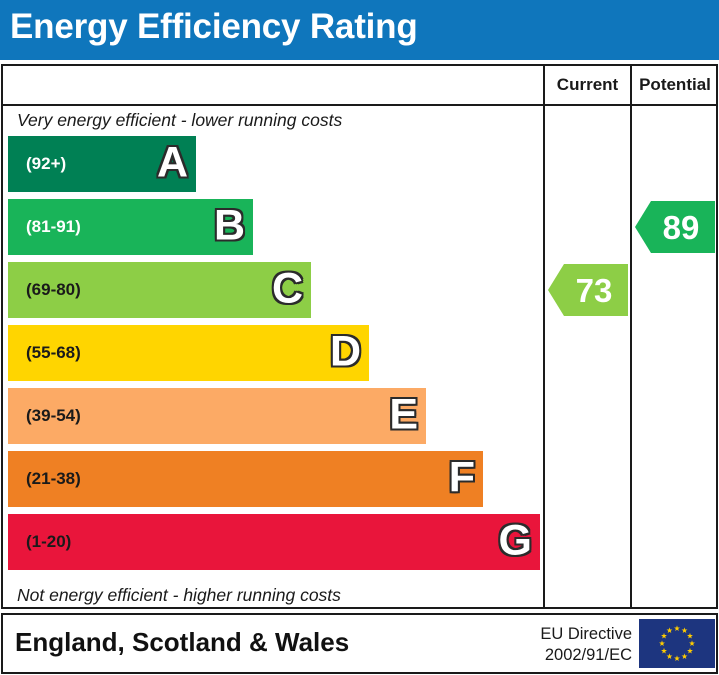  What do you see at coordinates (403, 414) in the screenshot?
I see `band-letter-label: E` at bounding box center [403, 414].